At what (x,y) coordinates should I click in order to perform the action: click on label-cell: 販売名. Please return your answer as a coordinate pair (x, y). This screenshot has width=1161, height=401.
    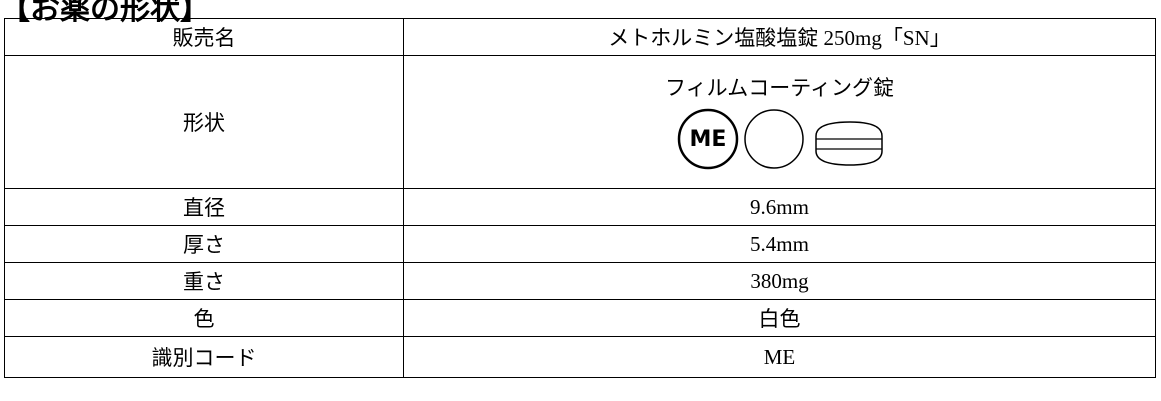
    Looking at the image, I should click on (204, 37).